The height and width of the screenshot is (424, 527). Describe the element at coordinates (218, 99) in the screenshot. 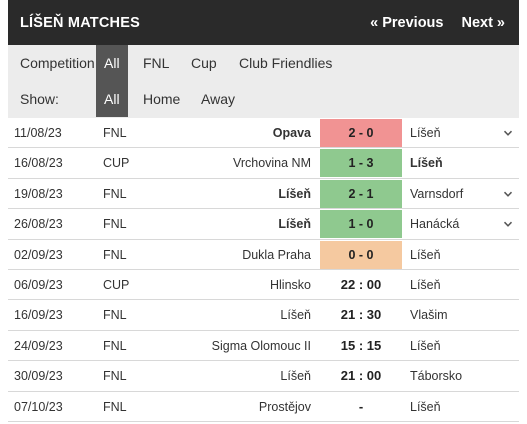

I see `show-filter-away: Away` at that location.